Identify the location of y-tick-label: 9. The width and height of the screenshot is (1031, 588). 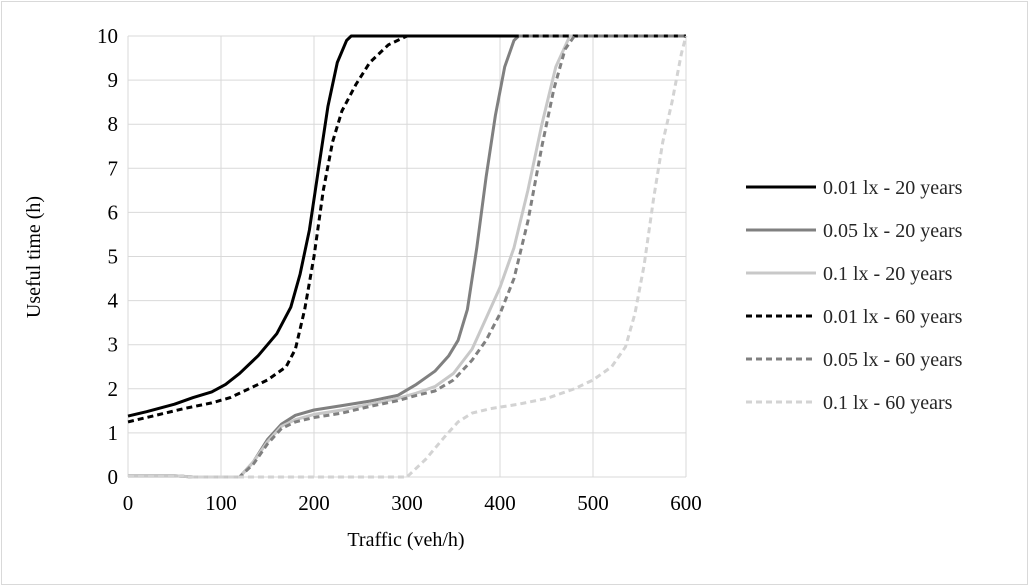
(113, 80).